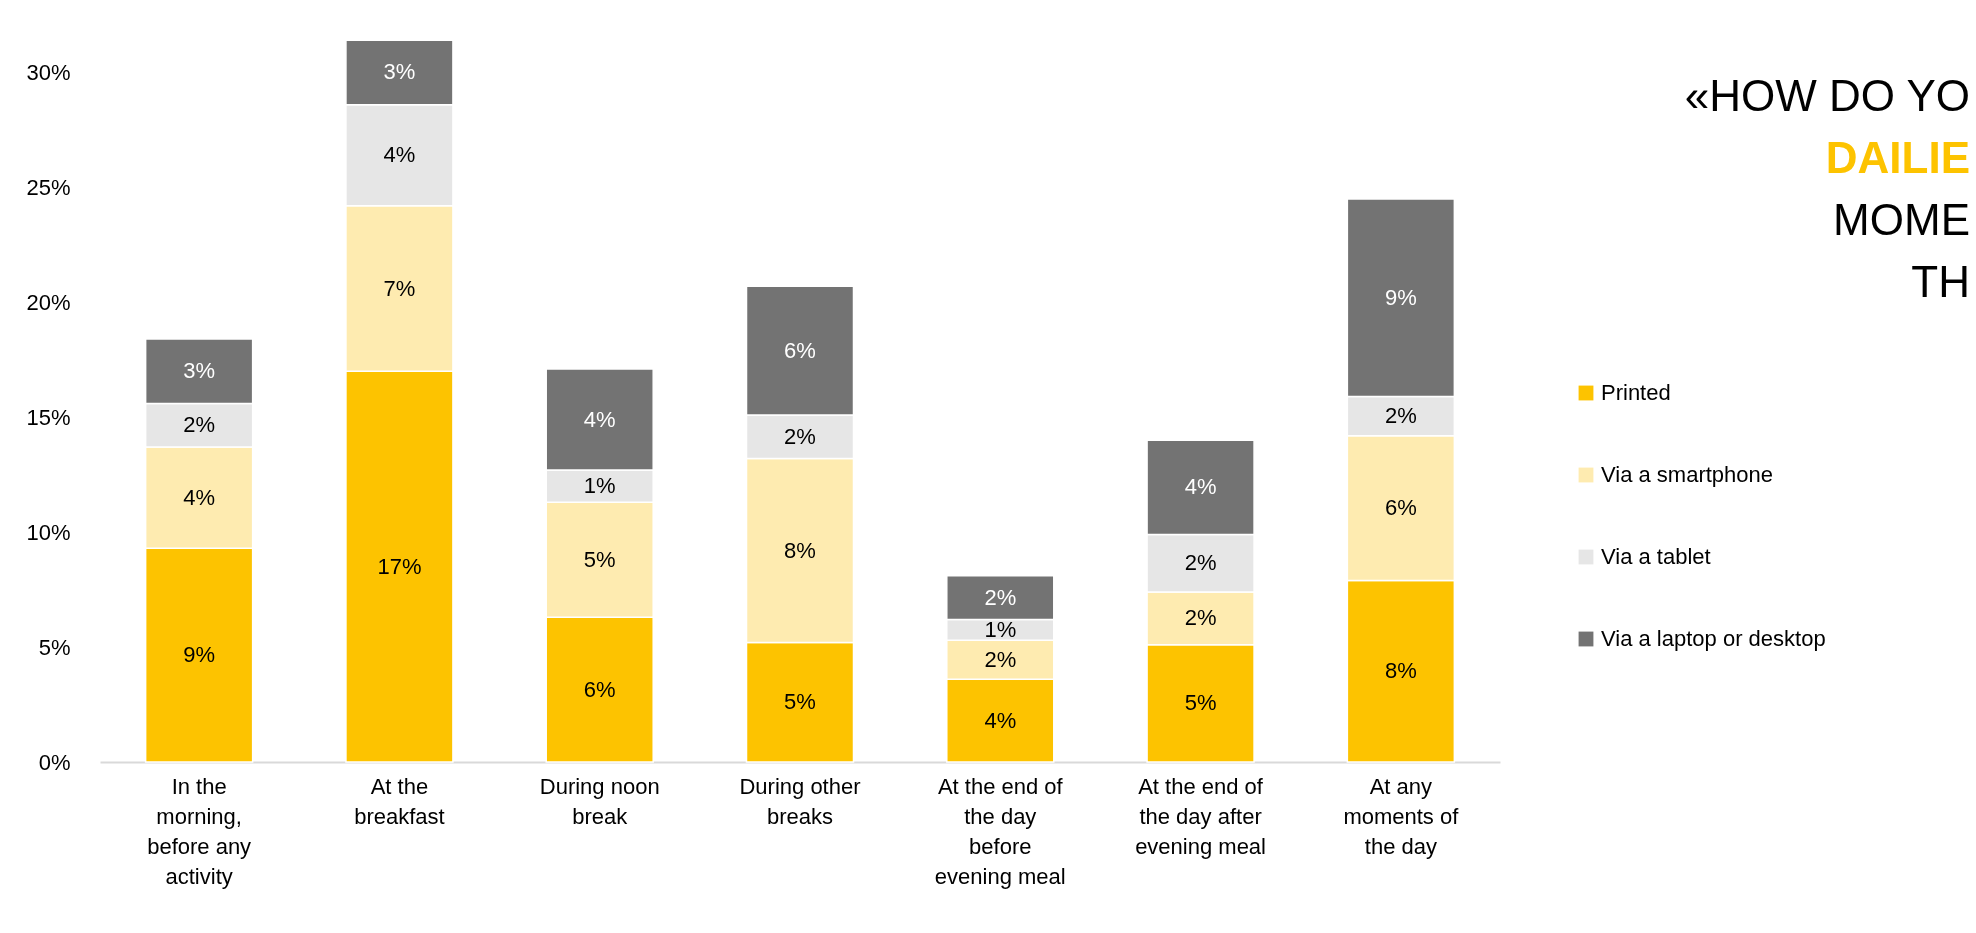 This screenshot has height=933, width=1976. I want to click on y-tick-label: 10%, so click(48, 532).